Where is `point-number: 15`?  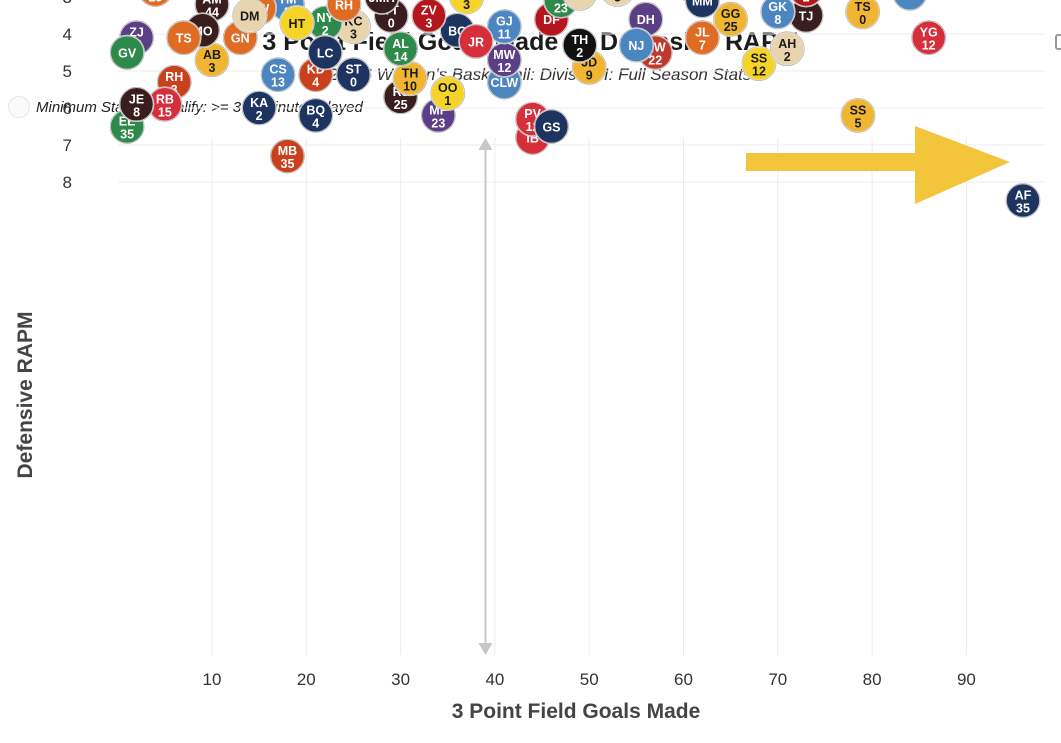
point-number: 15 is located at coordinates (165, 112).